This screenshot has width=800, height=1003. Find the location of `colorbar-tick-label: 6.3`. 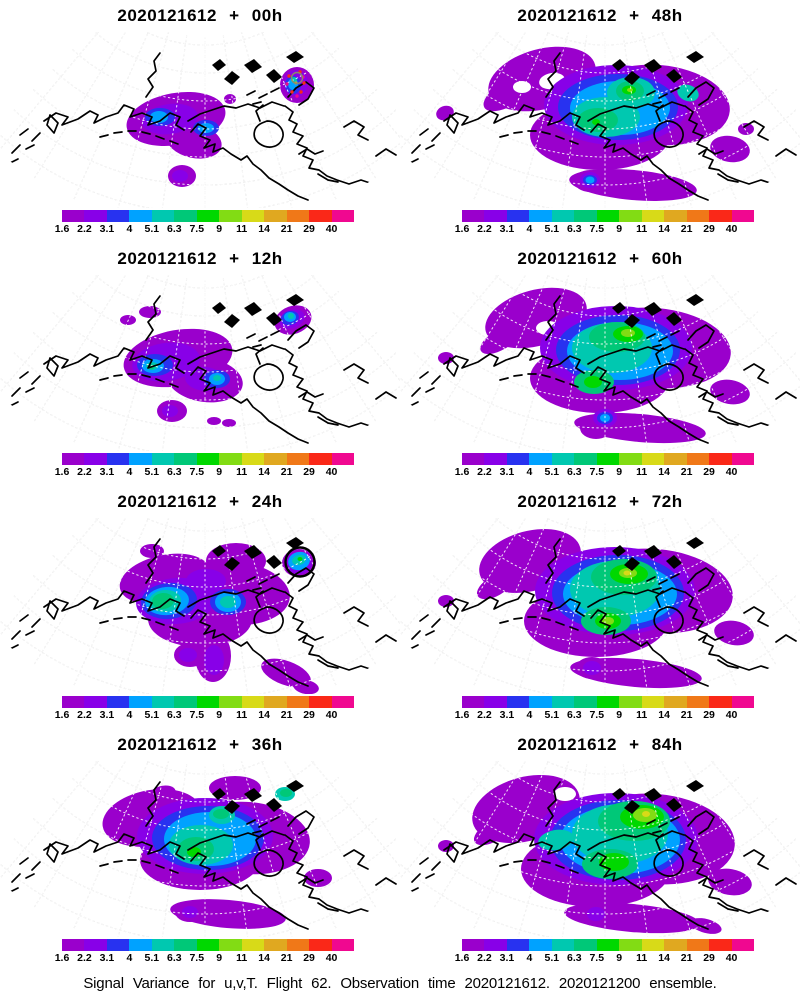

colorbar-tick-label: 6.3 is located at coordinates (574, 715).